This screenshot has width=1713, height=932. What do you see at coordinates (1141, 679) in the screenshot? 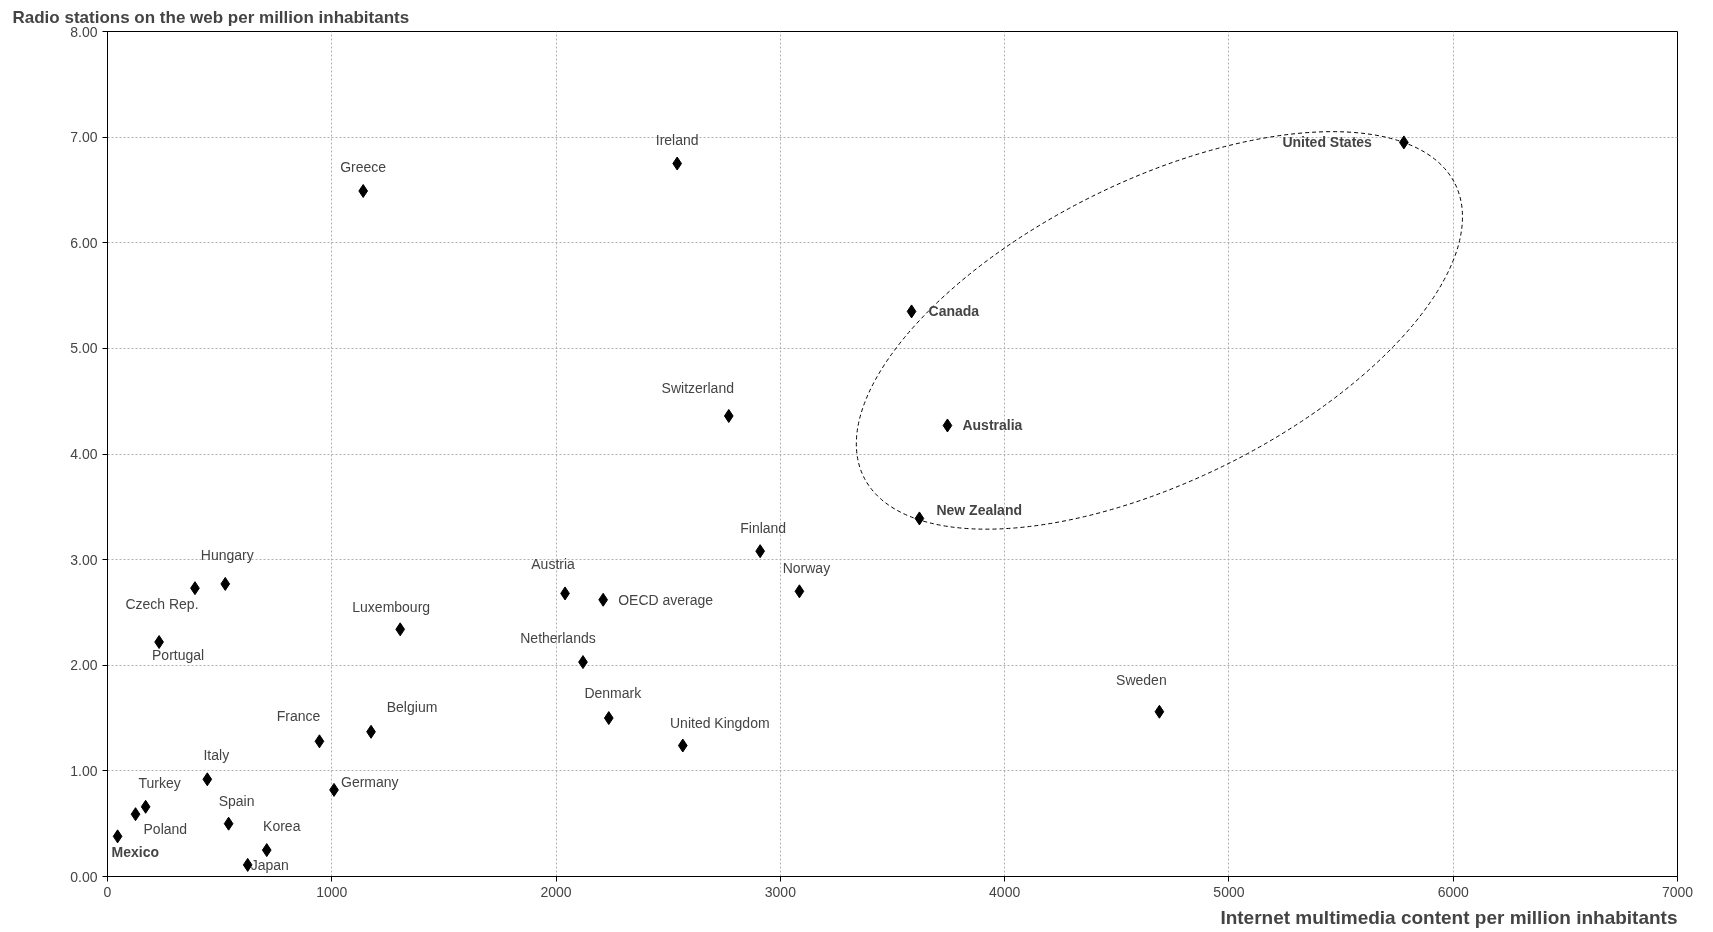
I see `annotation: Sweden` at bounding box center [1141, 679].